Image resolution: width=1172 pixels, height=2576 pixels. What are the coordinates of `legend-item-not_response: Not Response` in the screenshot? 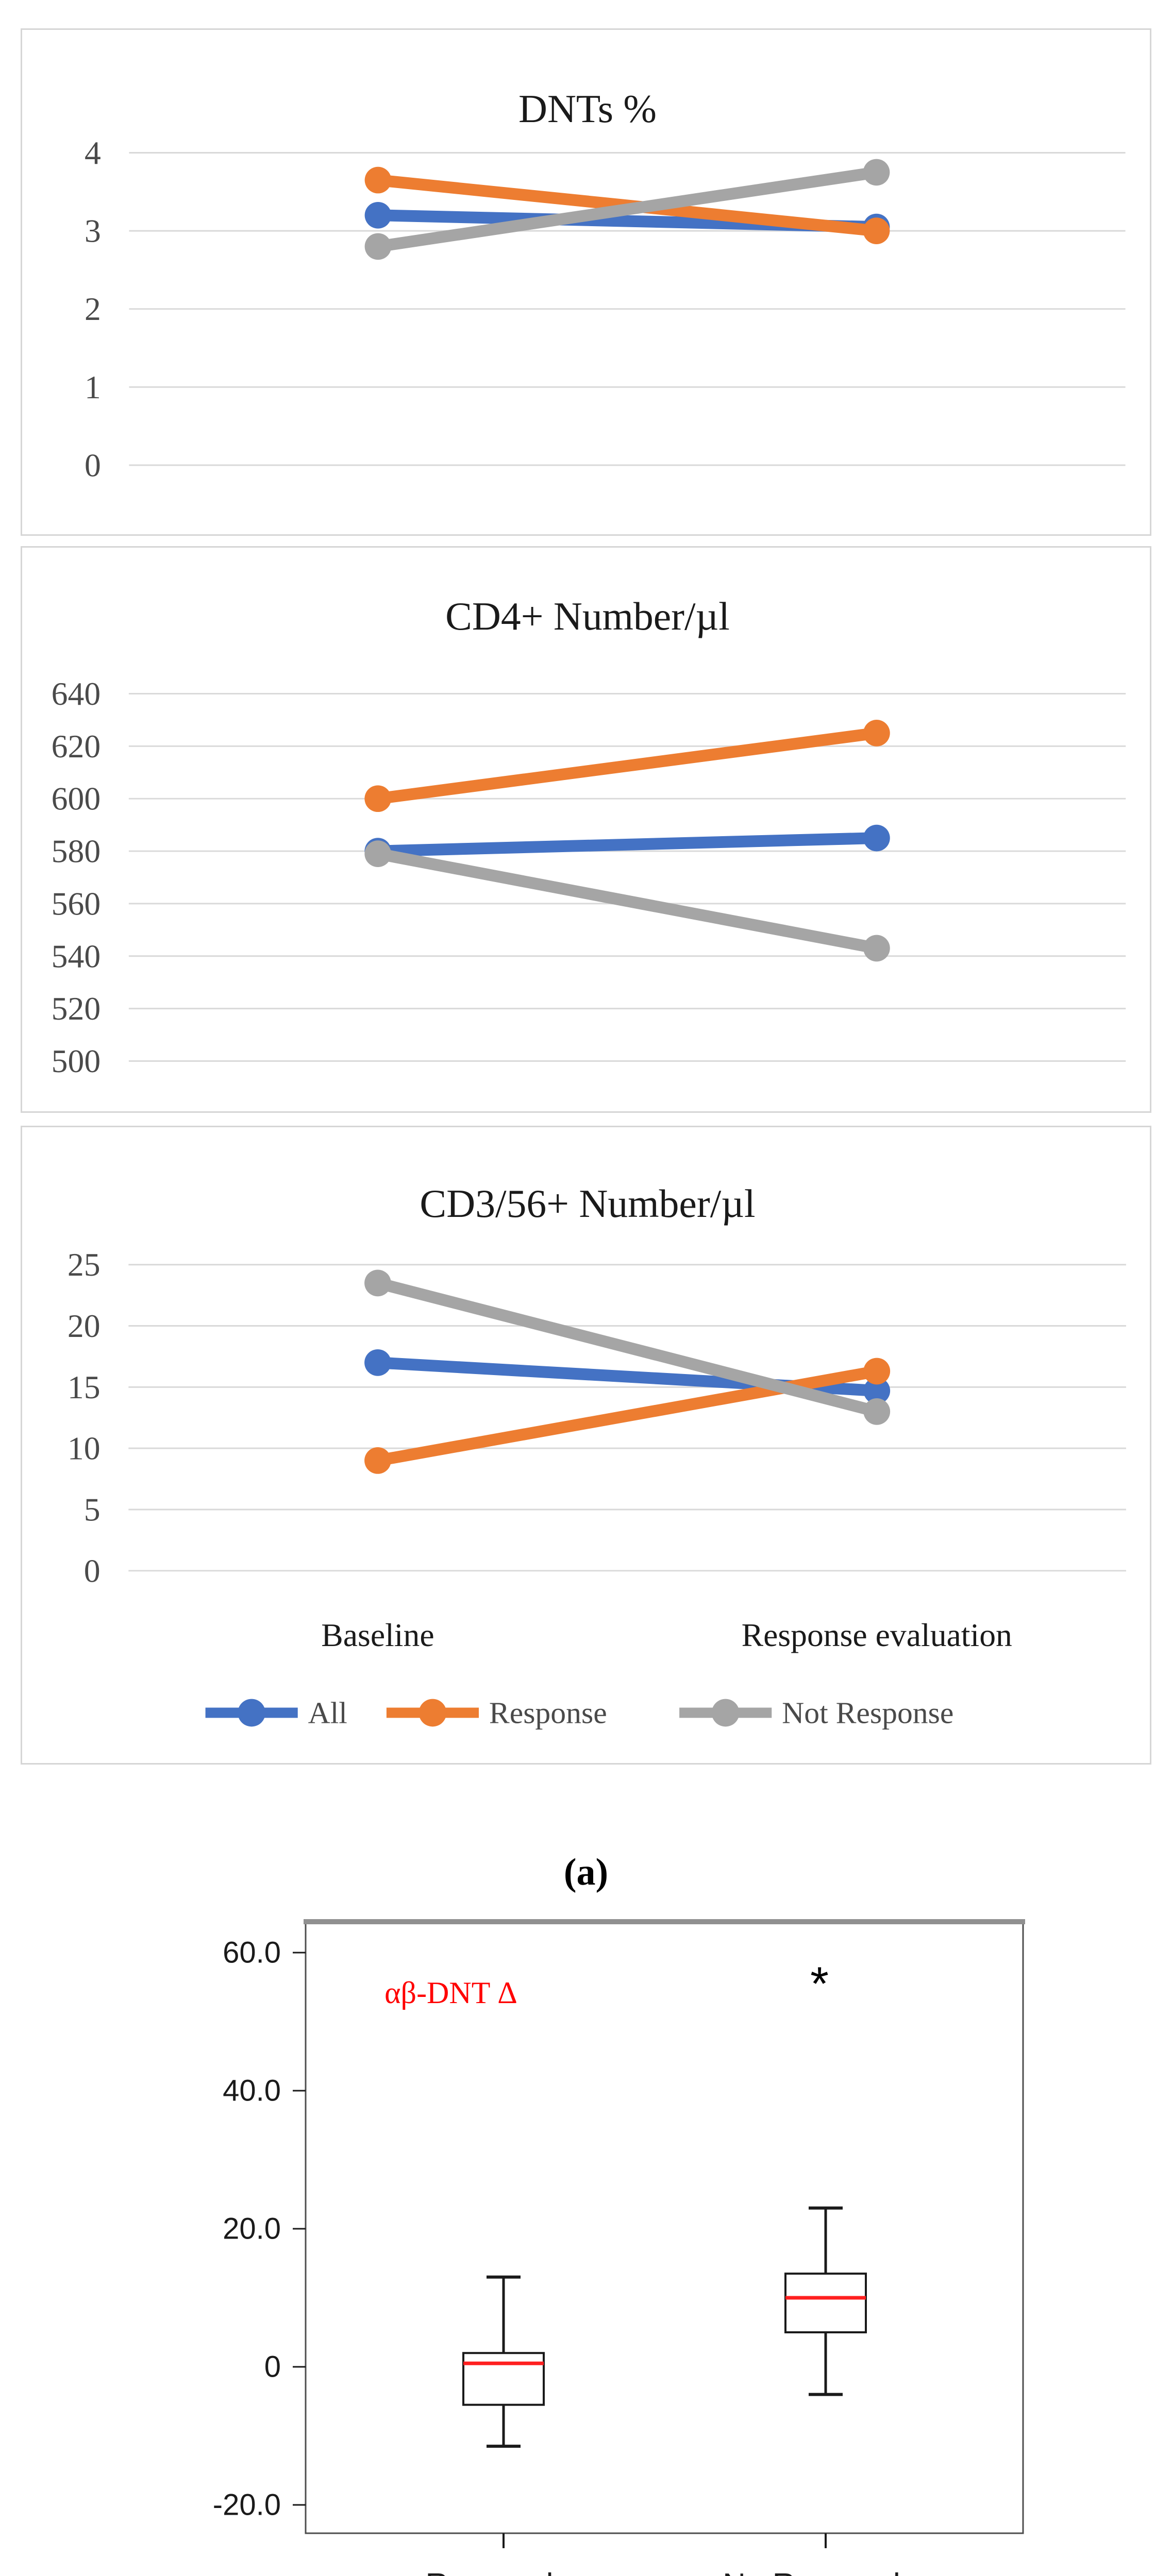 It's located at (816, 1713).